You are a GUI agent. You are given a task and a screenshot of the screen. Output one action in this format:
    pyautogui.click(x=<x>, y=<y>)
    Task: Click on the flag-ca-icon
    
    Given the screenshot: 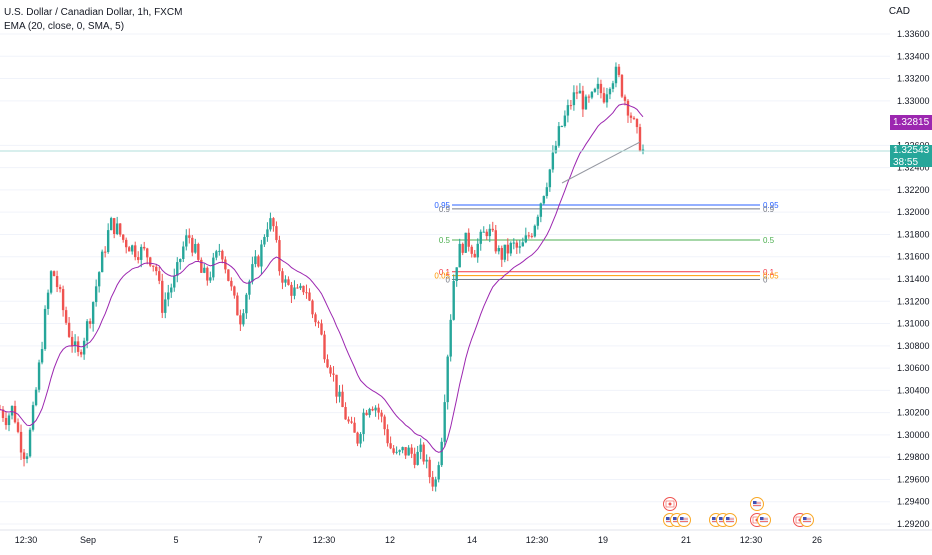 What is the action you would take?
    pyautogui.click(x=670, y=504)
    